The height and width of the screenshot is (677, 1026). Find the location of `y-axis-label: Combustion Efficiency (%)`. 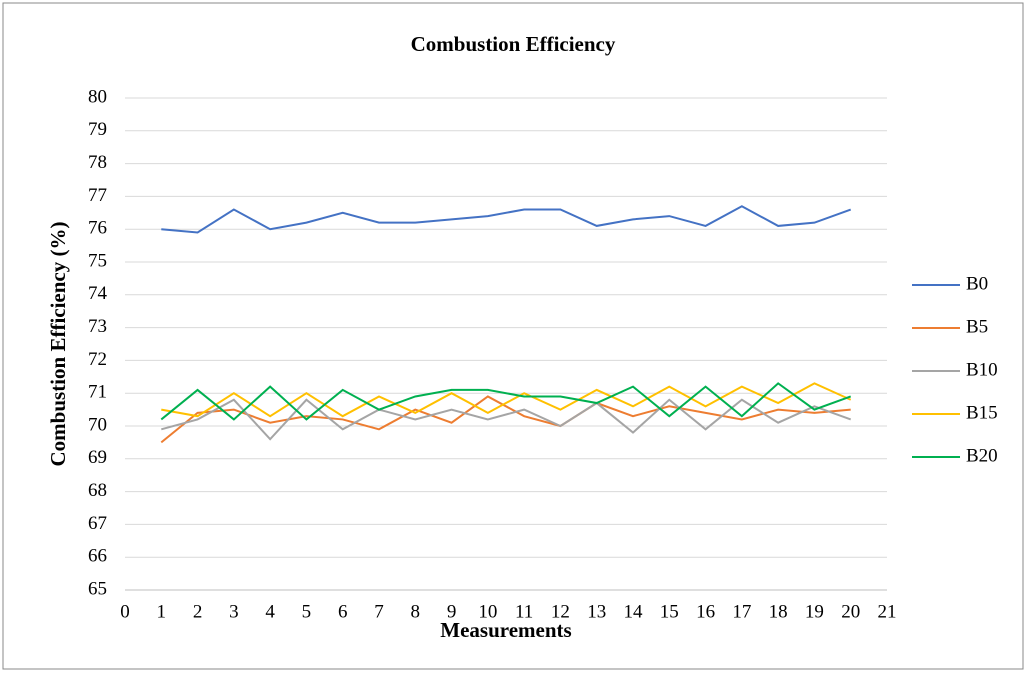

y-axis-label: Combustion Efficiency (%) is located at coordinates (58, 344).